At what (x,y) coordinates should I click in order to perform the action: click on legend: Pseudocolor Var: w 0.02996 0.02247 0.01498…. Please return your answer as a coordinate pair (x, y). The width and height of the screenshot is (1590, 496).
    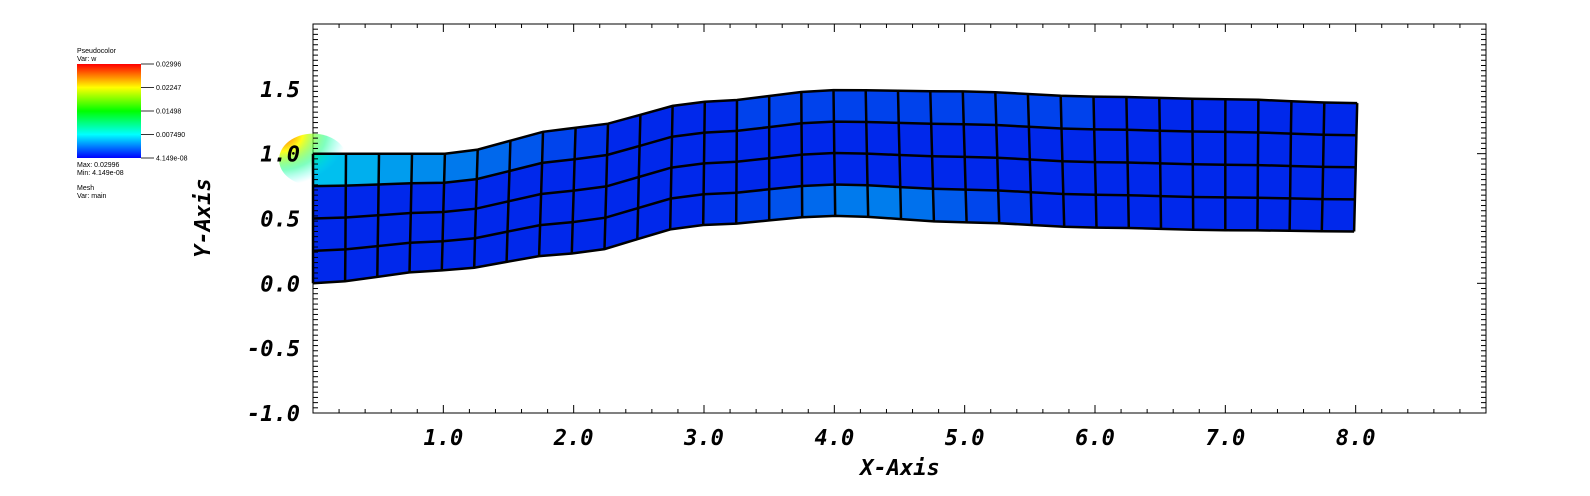
    Looking at the image, I should click on (132, 124).